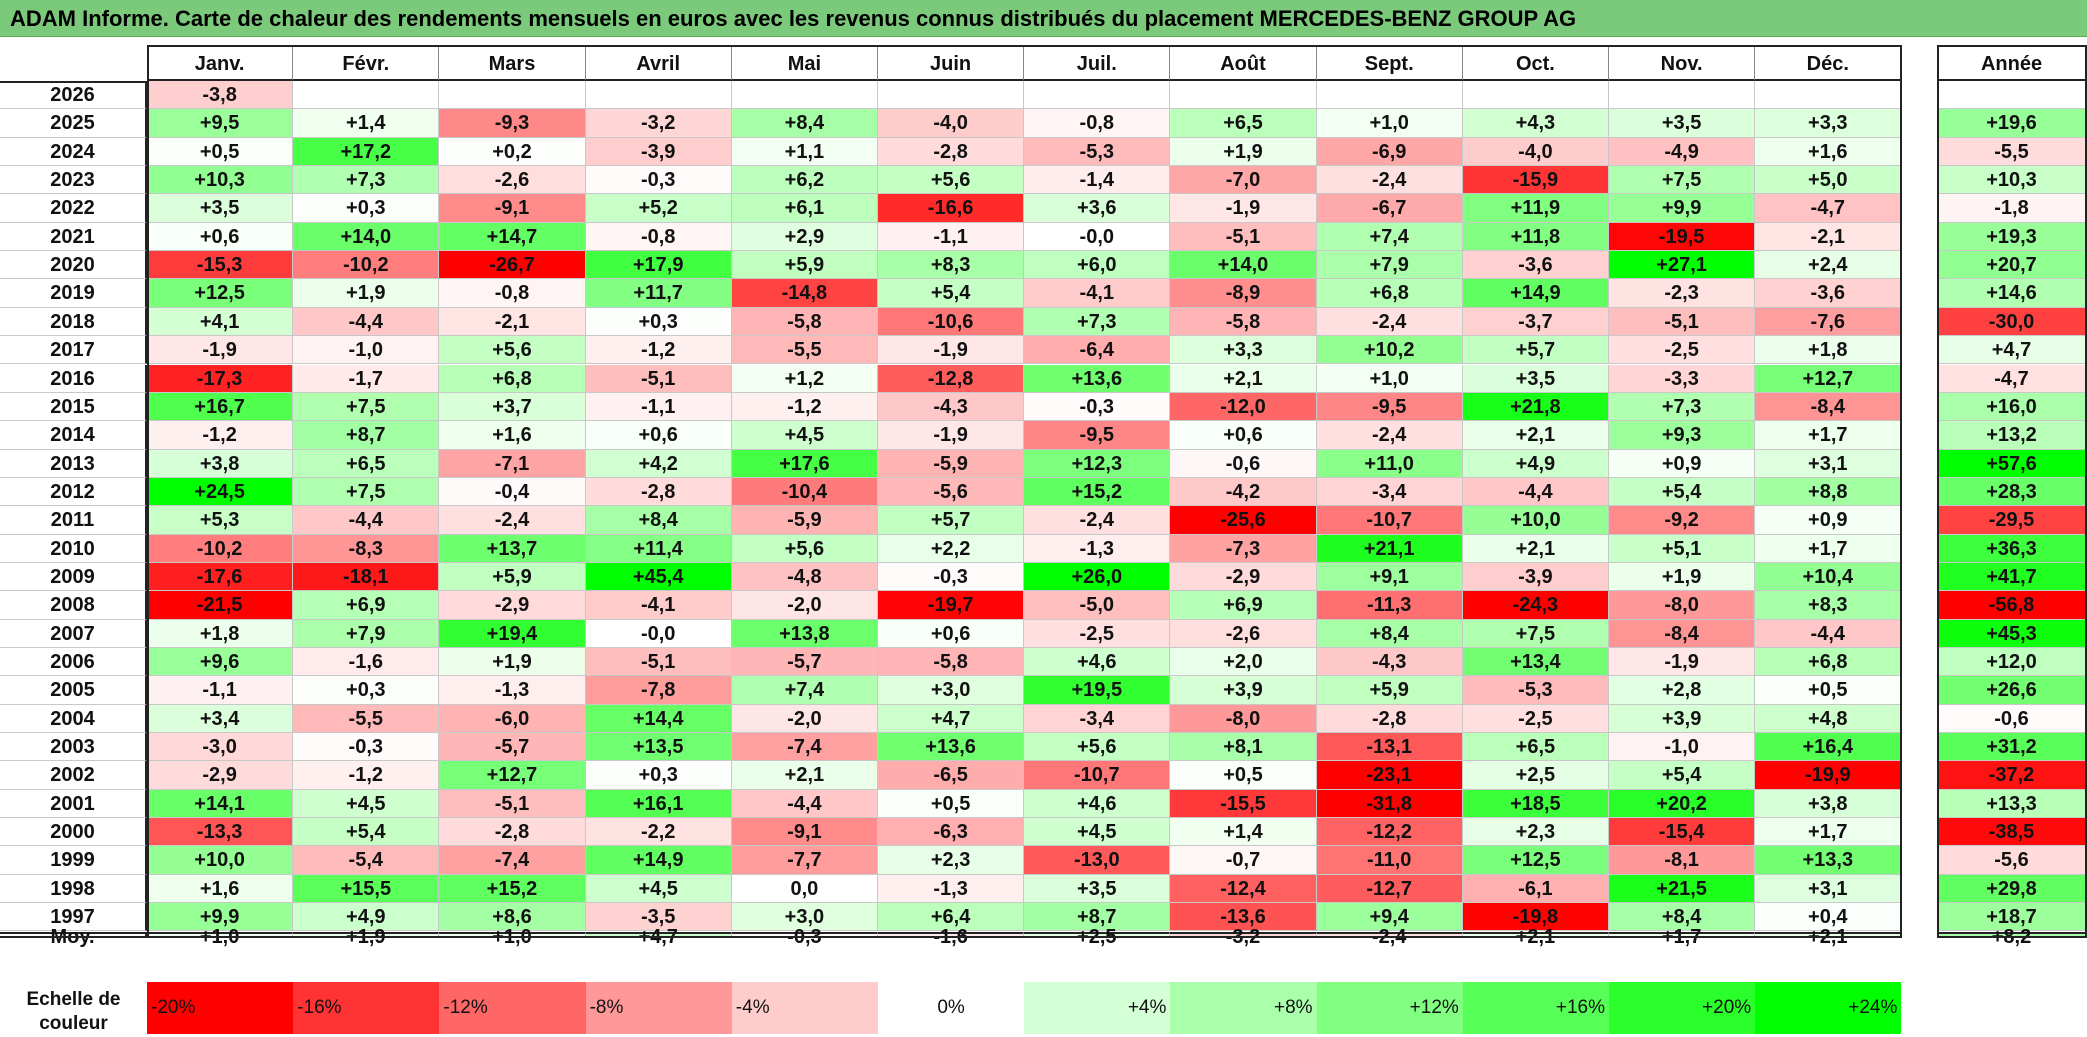 This screenshot has height=1037, width=2087. I want to click on heatmap-cell: +11,0, so click(1389, 463).